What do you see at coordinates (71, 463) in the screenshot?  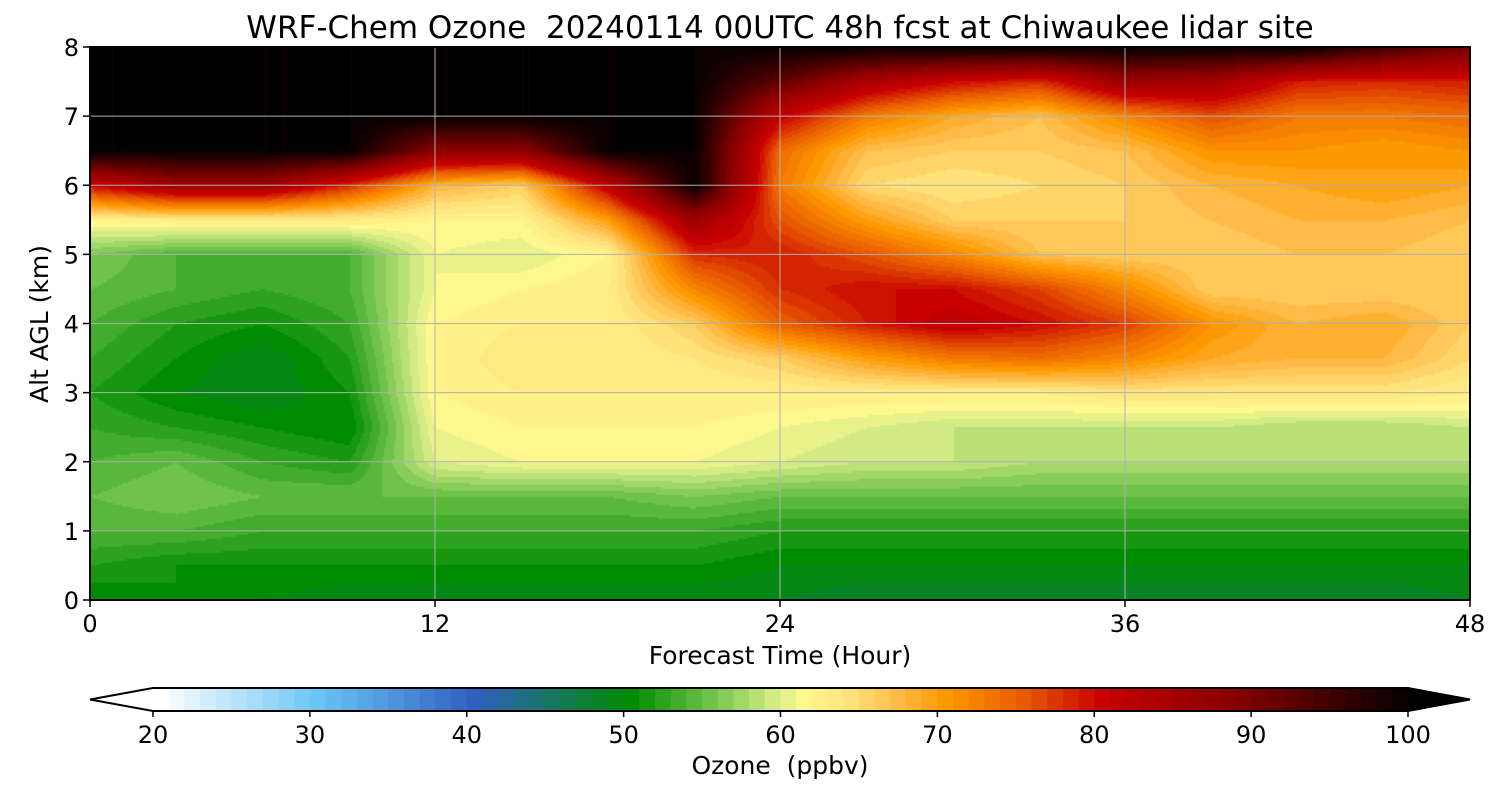 I see `y-tick-label: 2` at bounding box center [71, 463].